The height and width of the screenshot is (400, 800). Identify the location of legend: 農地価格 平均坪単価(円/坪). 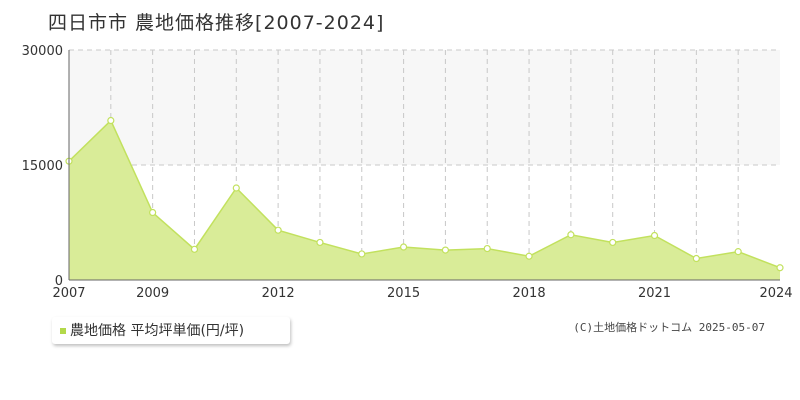
(171, 330).